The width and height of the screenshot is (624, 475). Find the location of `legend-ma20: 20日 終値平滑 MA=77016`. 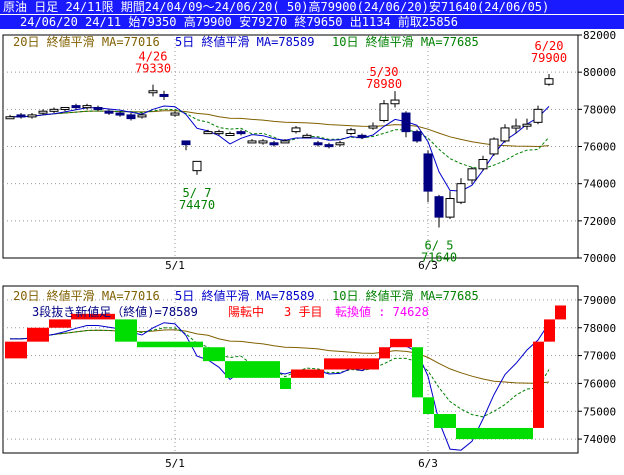

legend-ma20: 20日 終値平滑 MA=77016 is located at coordinates (86, 41).